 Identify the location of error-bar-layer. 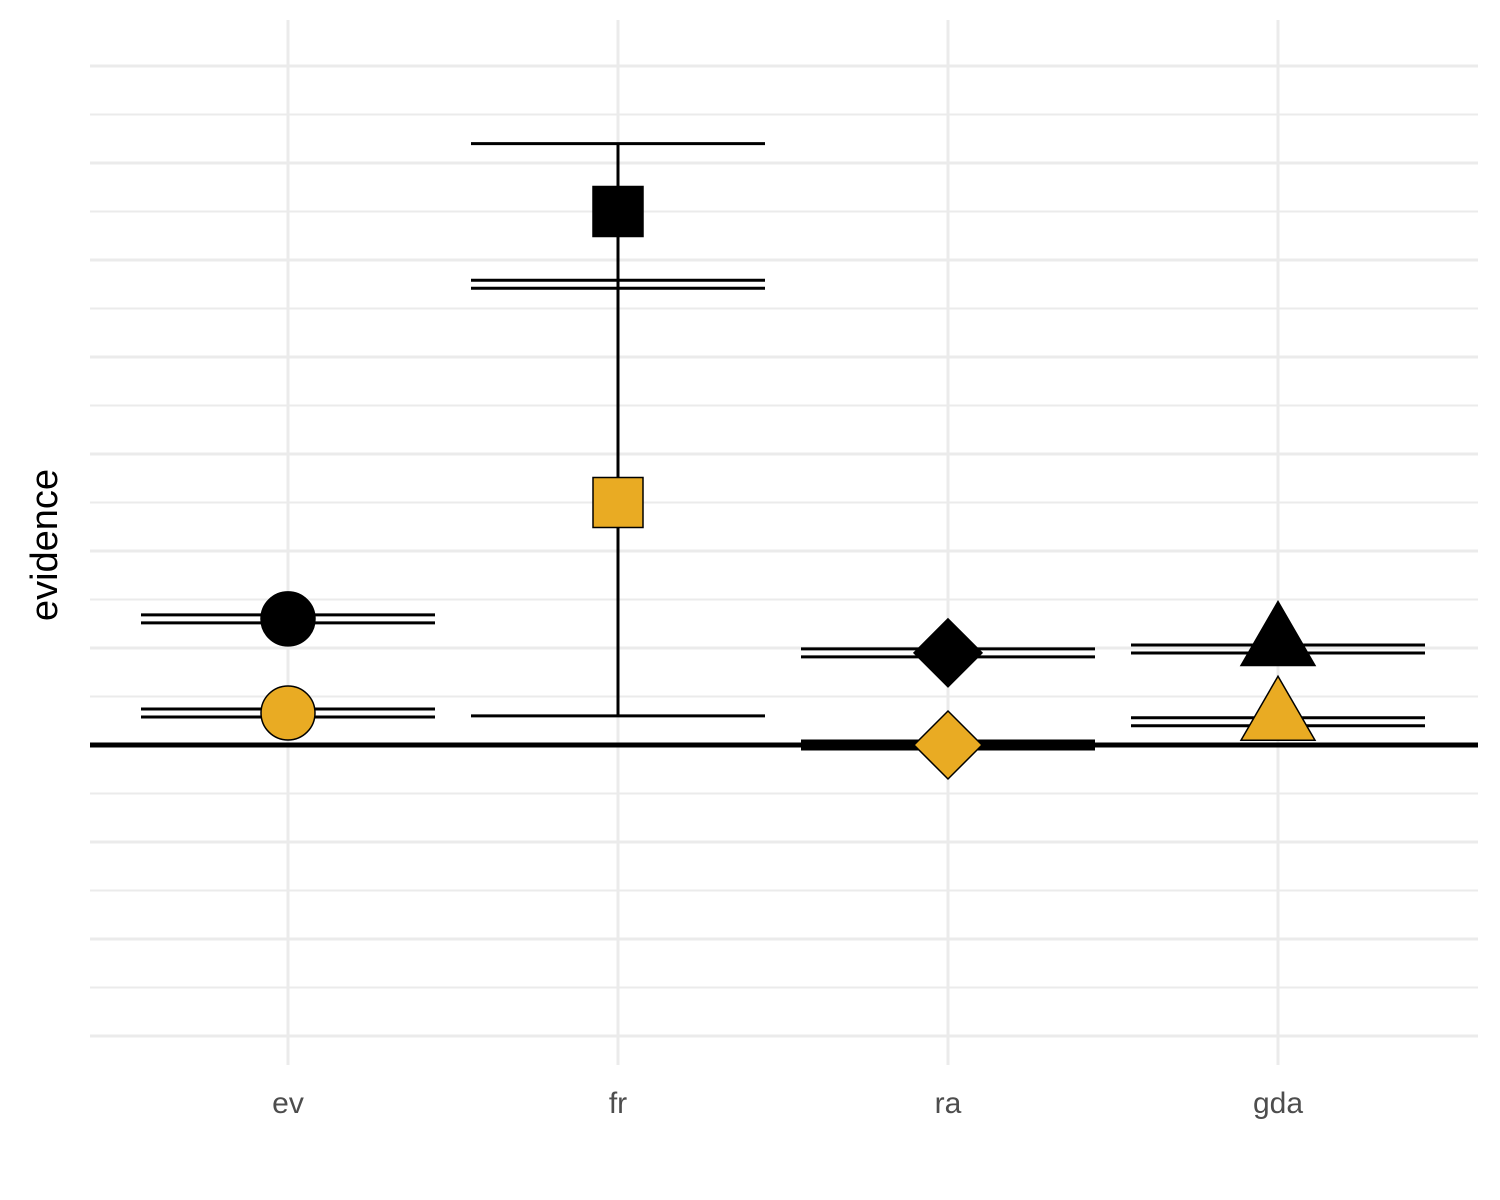
(618, 430).